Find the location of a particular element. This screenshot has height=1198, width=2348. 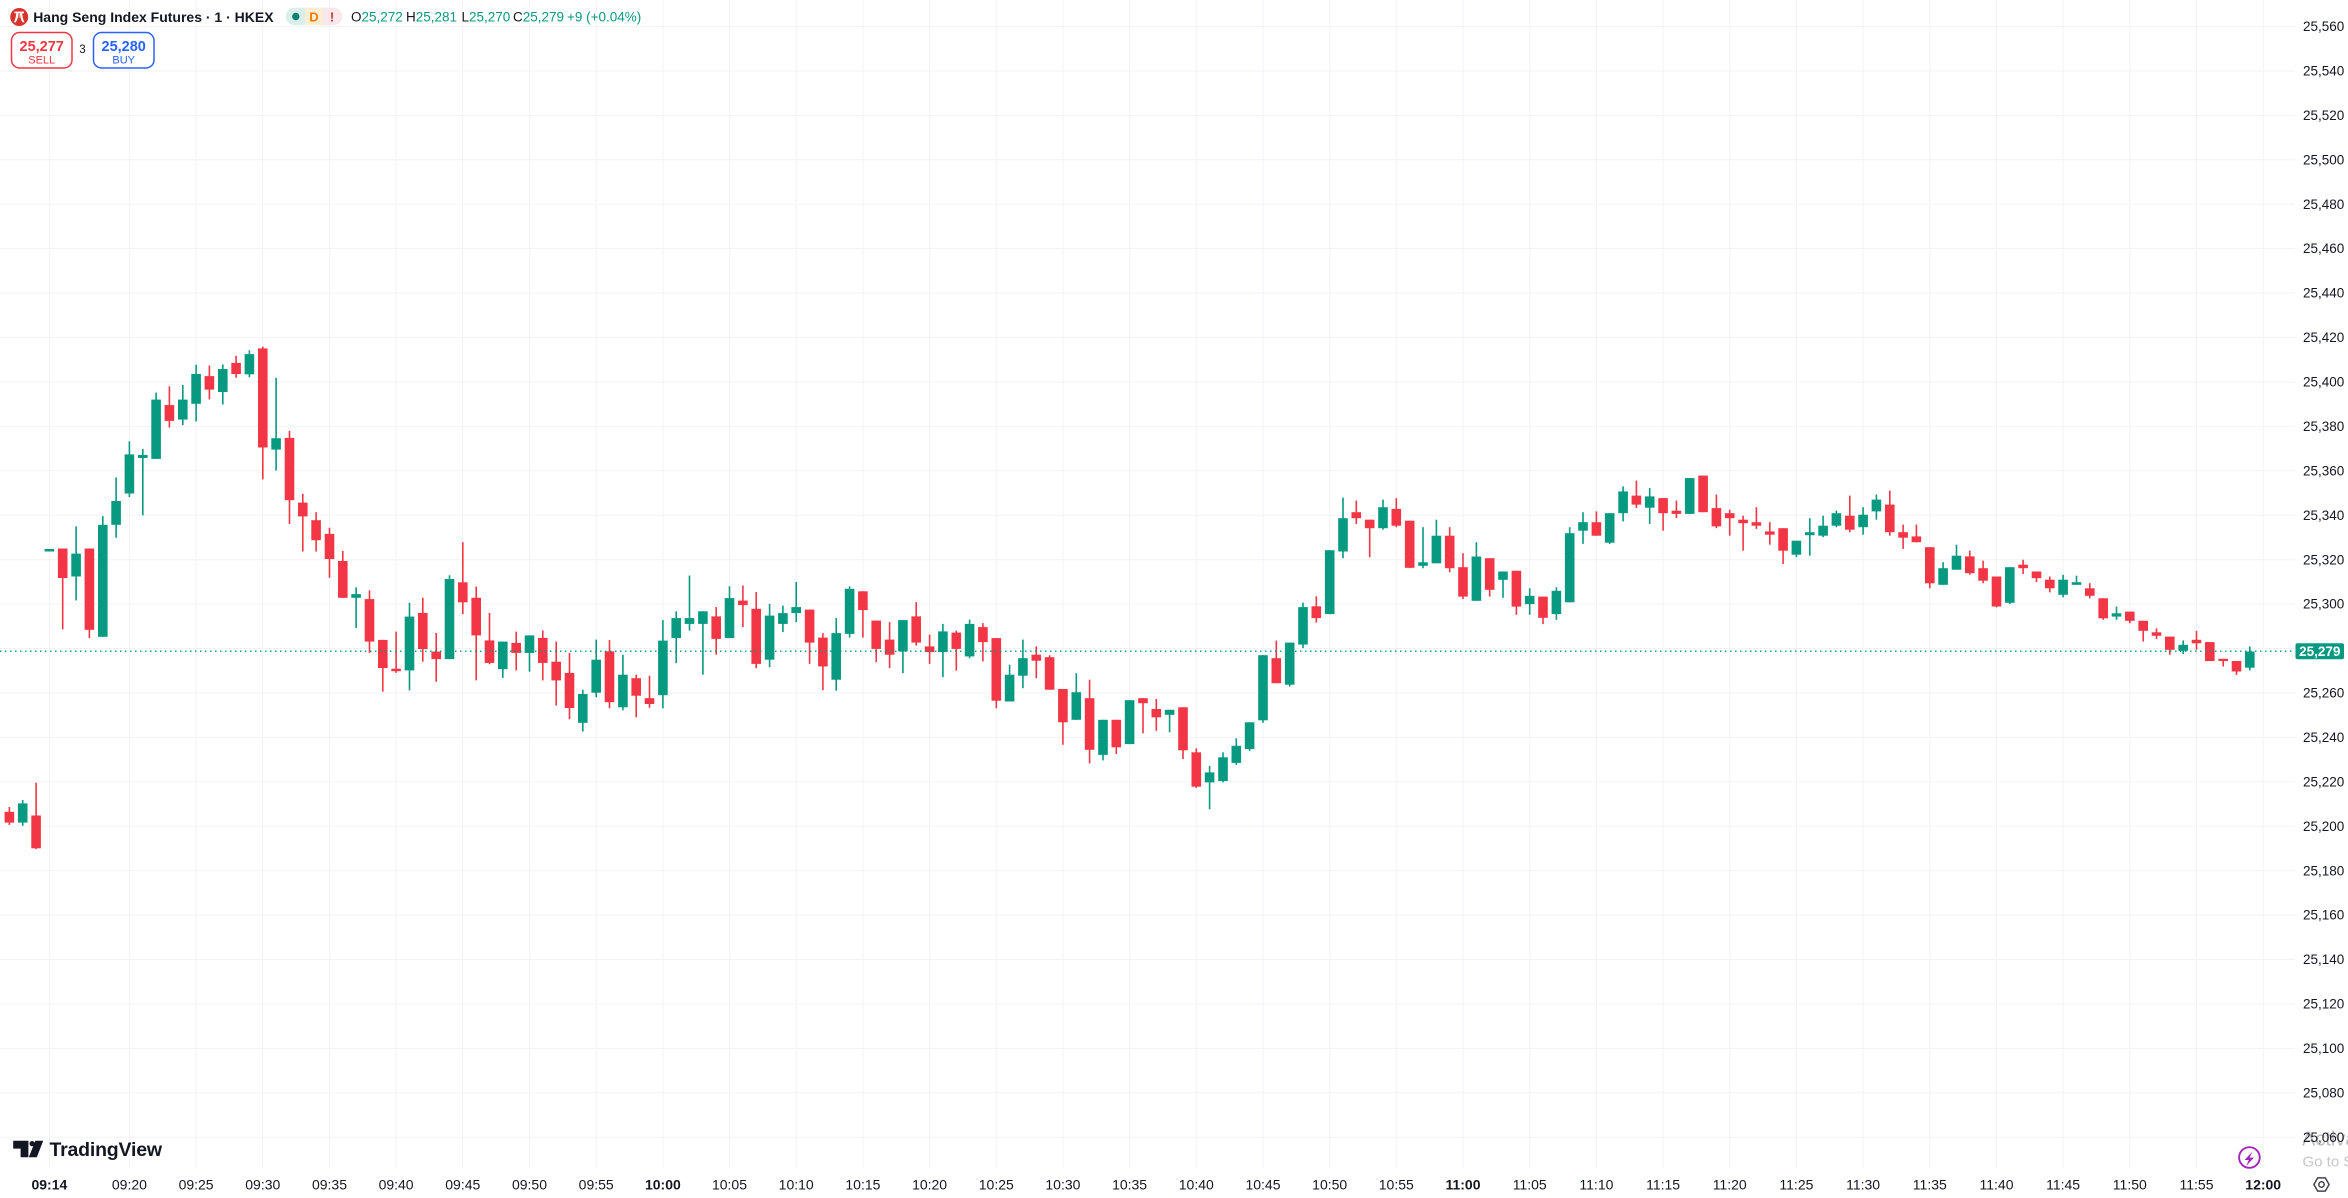

svg-text: 10:15 is located at coordinates (862, 1185).